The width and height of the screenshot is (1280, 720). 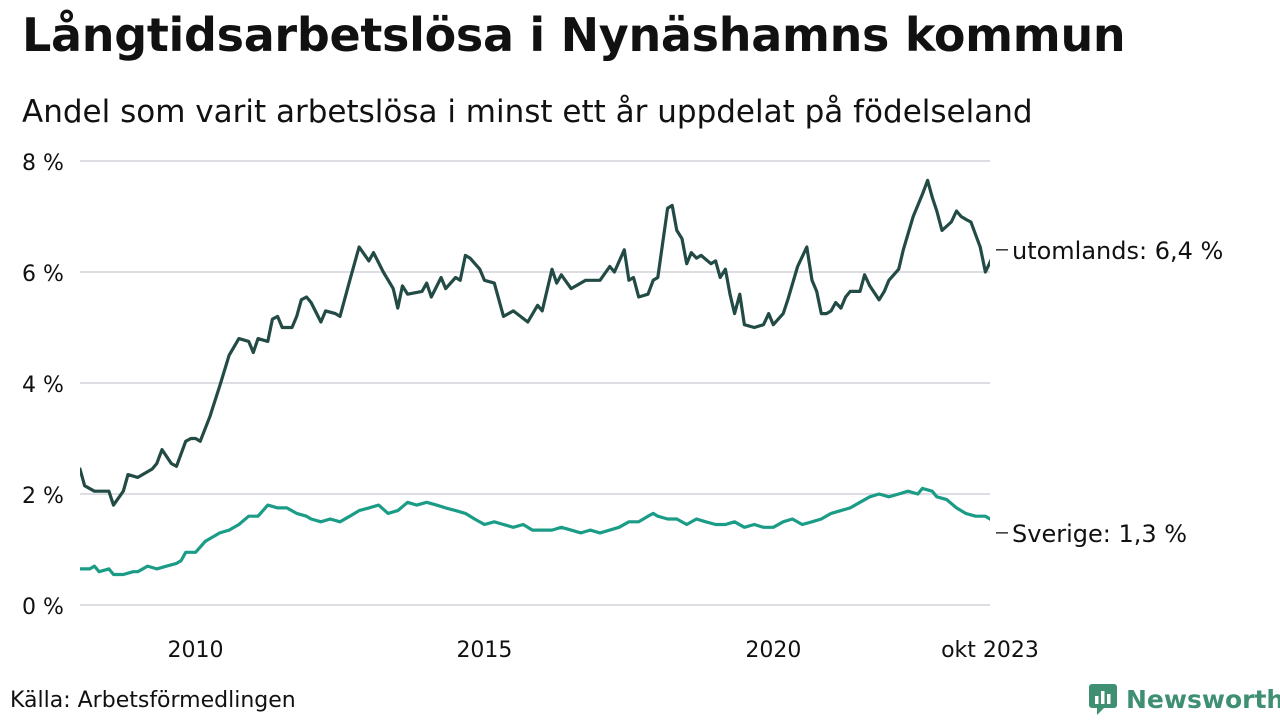 What do you see at coordinates (153, 700) in the screenshot?
I see `source-note: Källa: Arbetsförmedlingen` at bounding box center [153, 700].